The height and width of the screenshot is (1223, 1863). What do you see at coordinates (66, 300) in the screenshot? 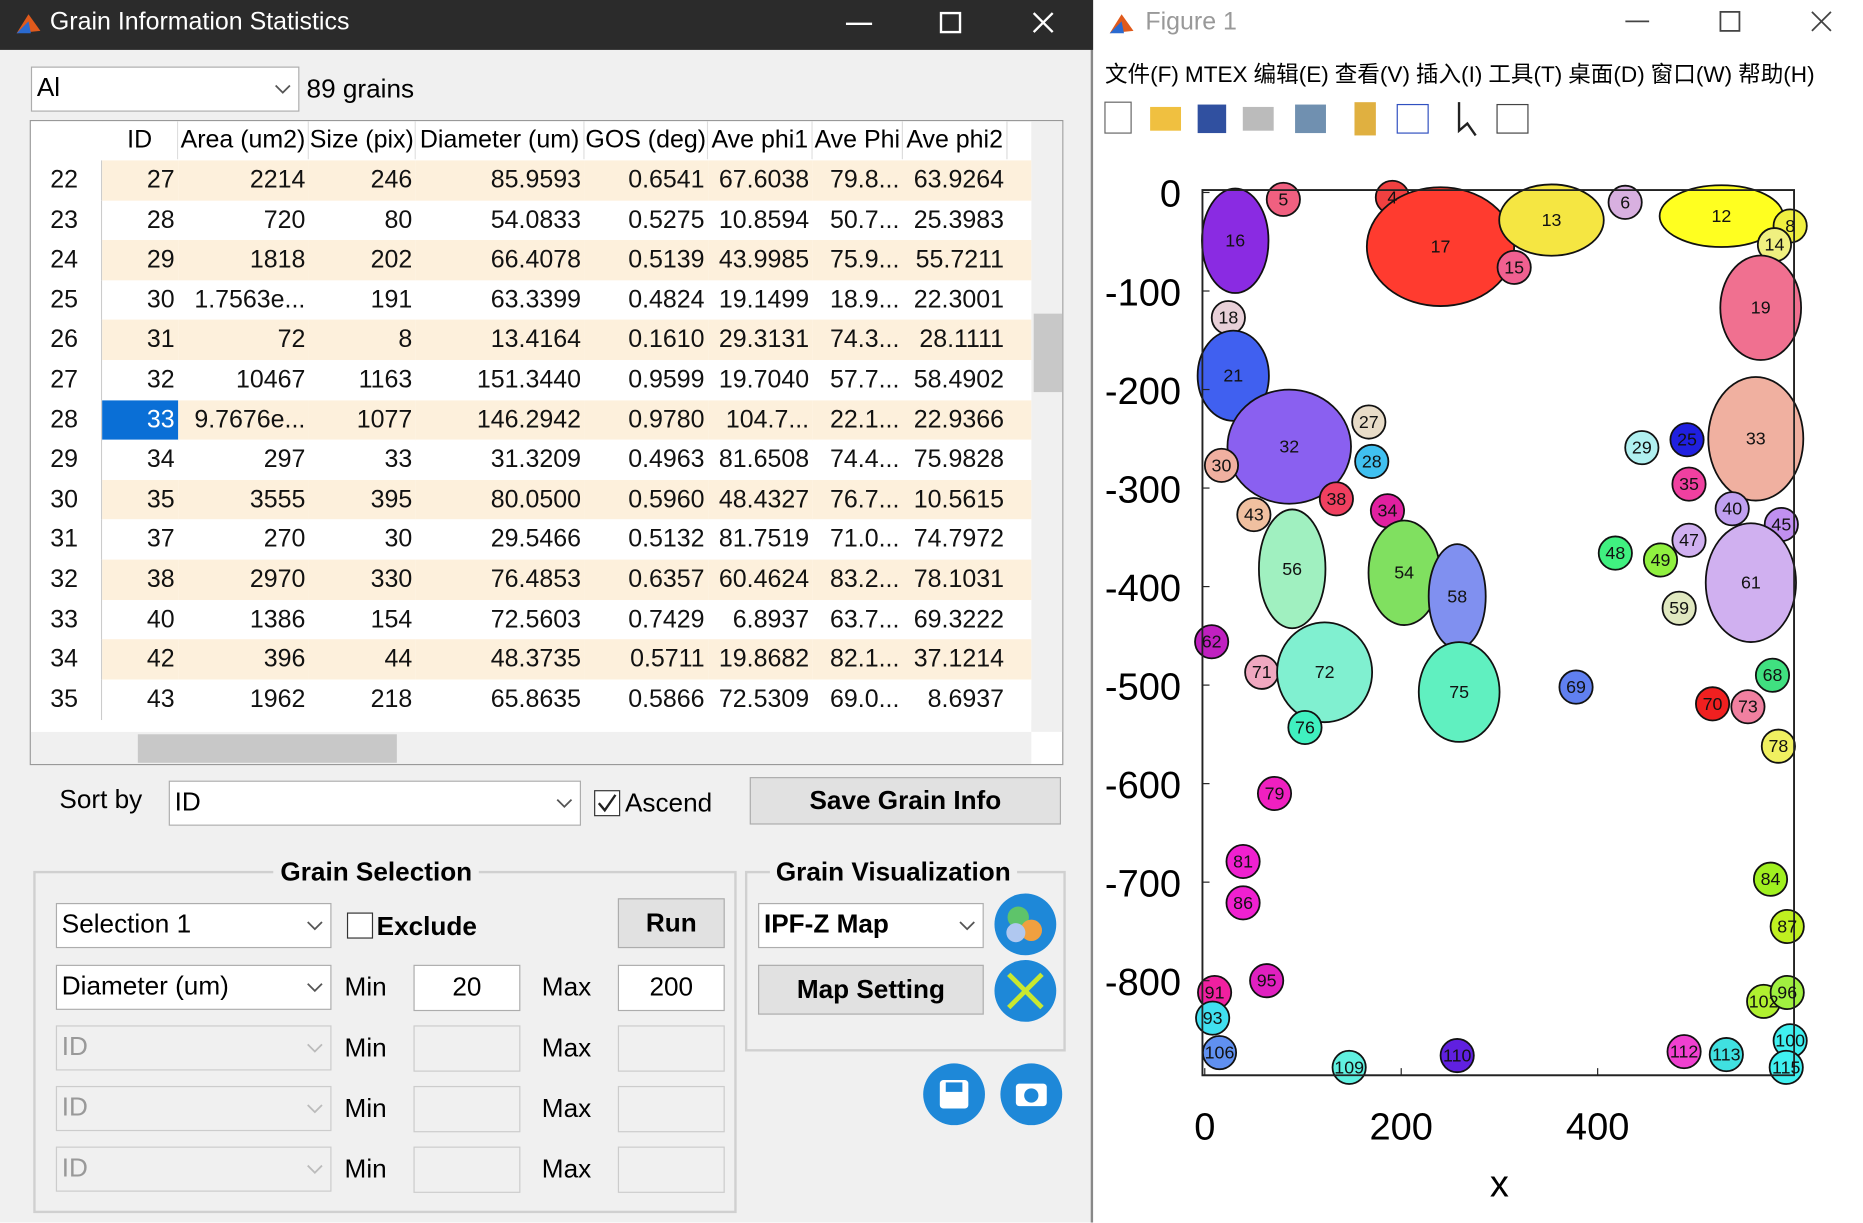
I see `row-number: 25` at bounding box center [66, 300].